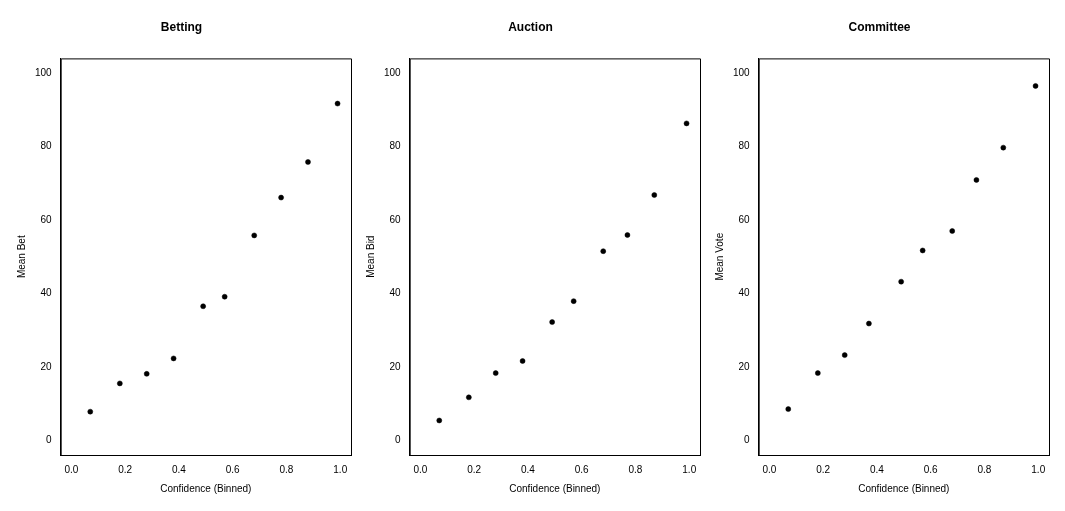 This screenshot has height=511, width=1065. What do you see at coordinates (719, 256) in the screenshot?
I see `y-axis-title: Mean Vote` at bounding box center [719, 256].